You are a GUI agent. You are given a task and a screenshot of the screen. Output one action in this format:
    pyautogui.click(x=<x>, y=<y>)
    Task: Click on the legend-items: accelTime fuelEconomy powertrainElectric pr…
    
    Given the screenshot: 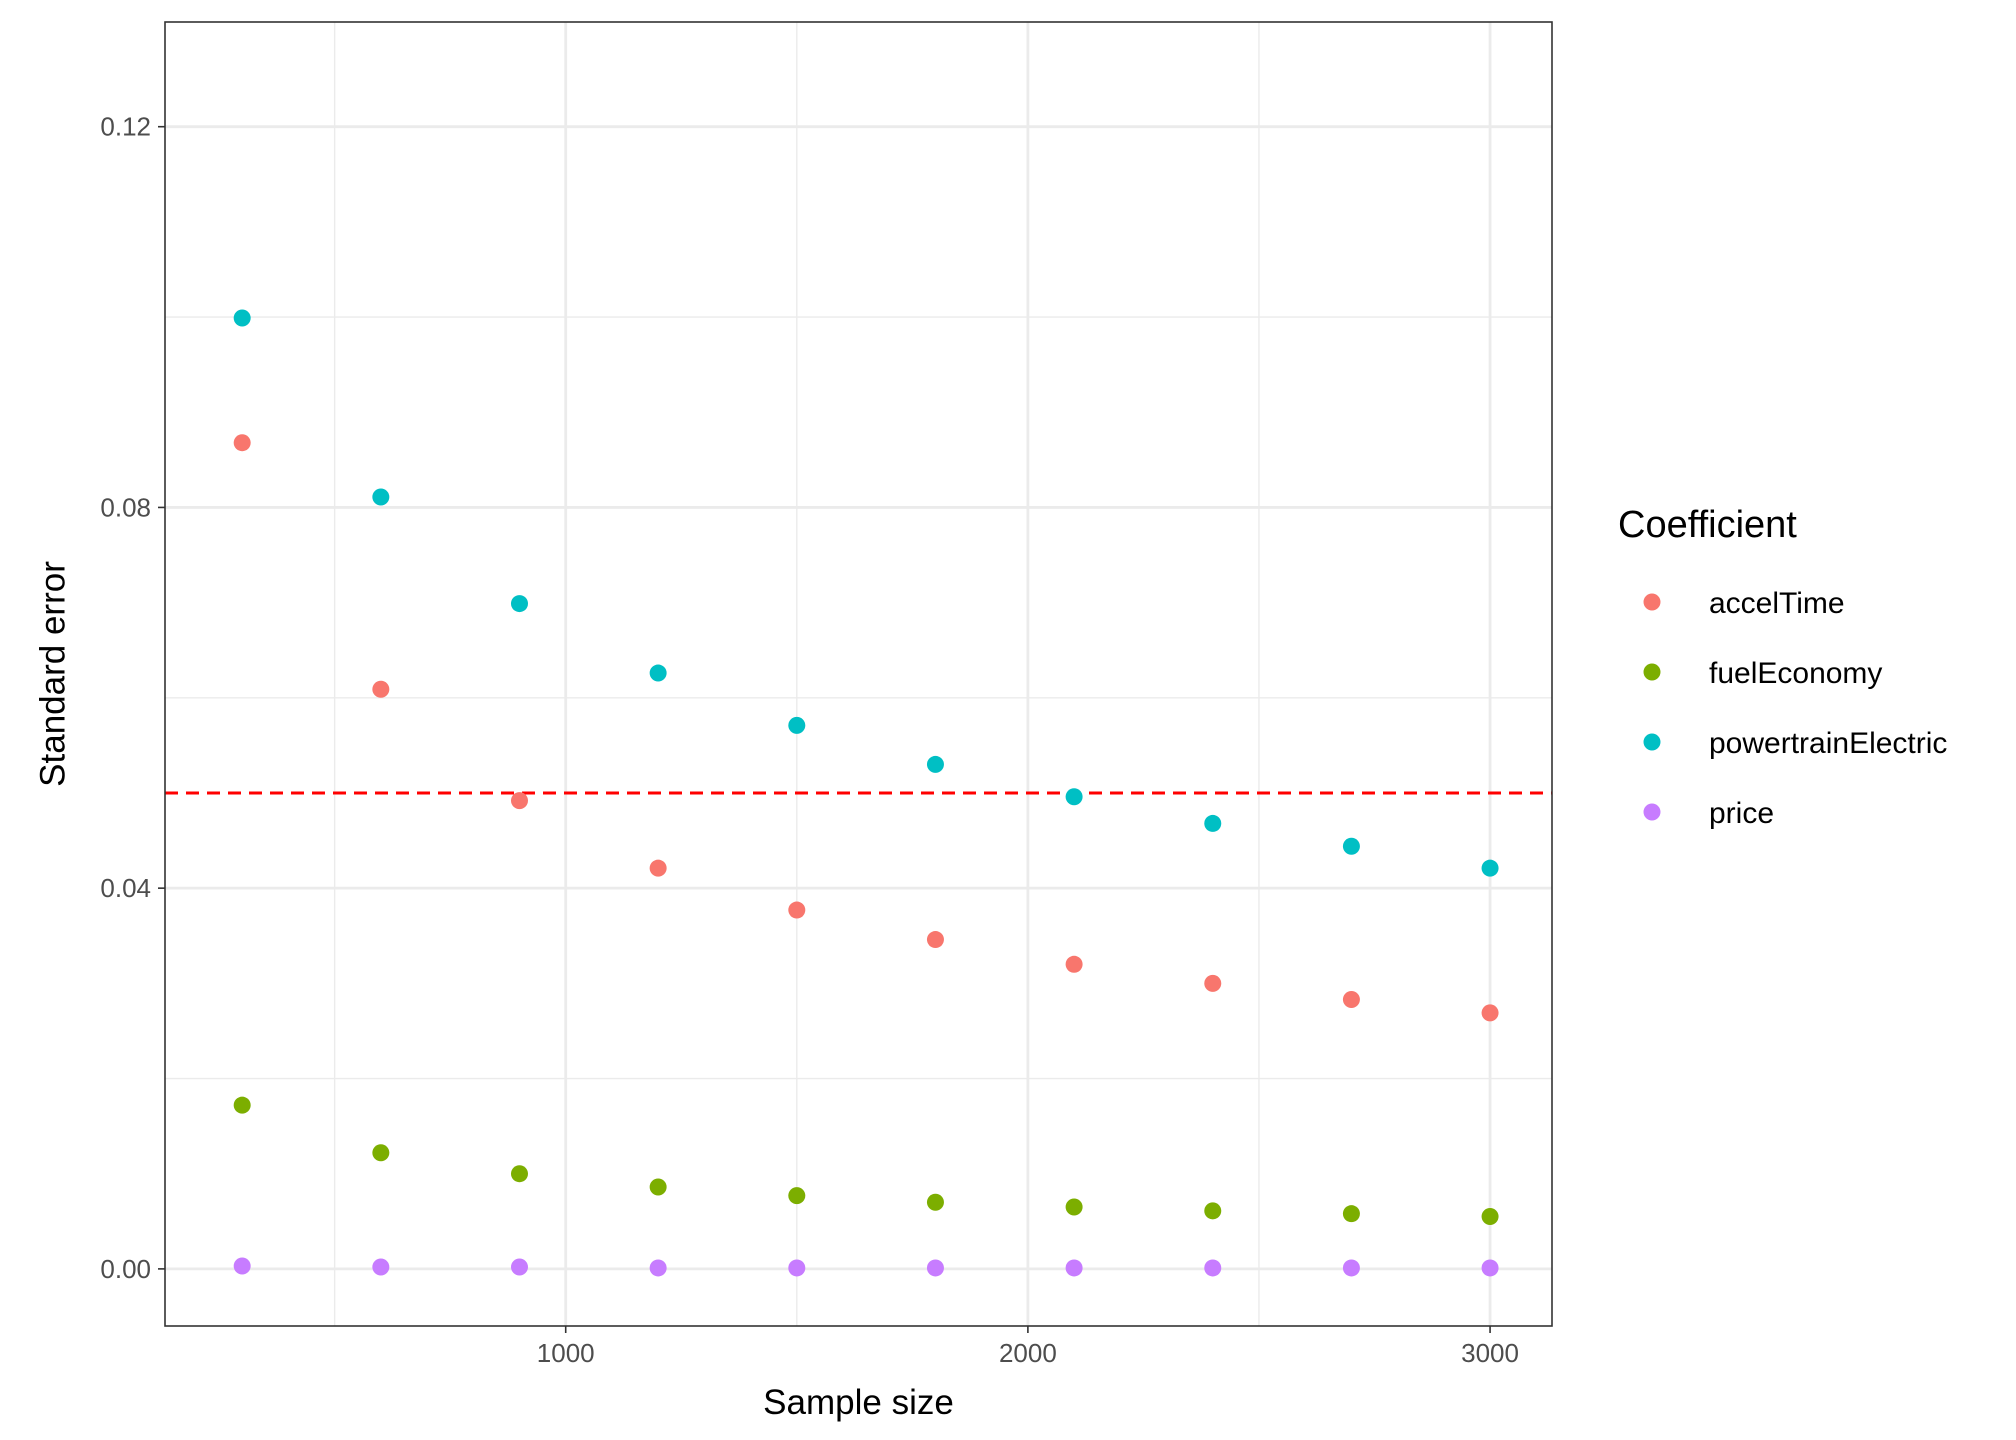 What is the action you would take?
    pyautogui.click(x=1795, y=708)
    